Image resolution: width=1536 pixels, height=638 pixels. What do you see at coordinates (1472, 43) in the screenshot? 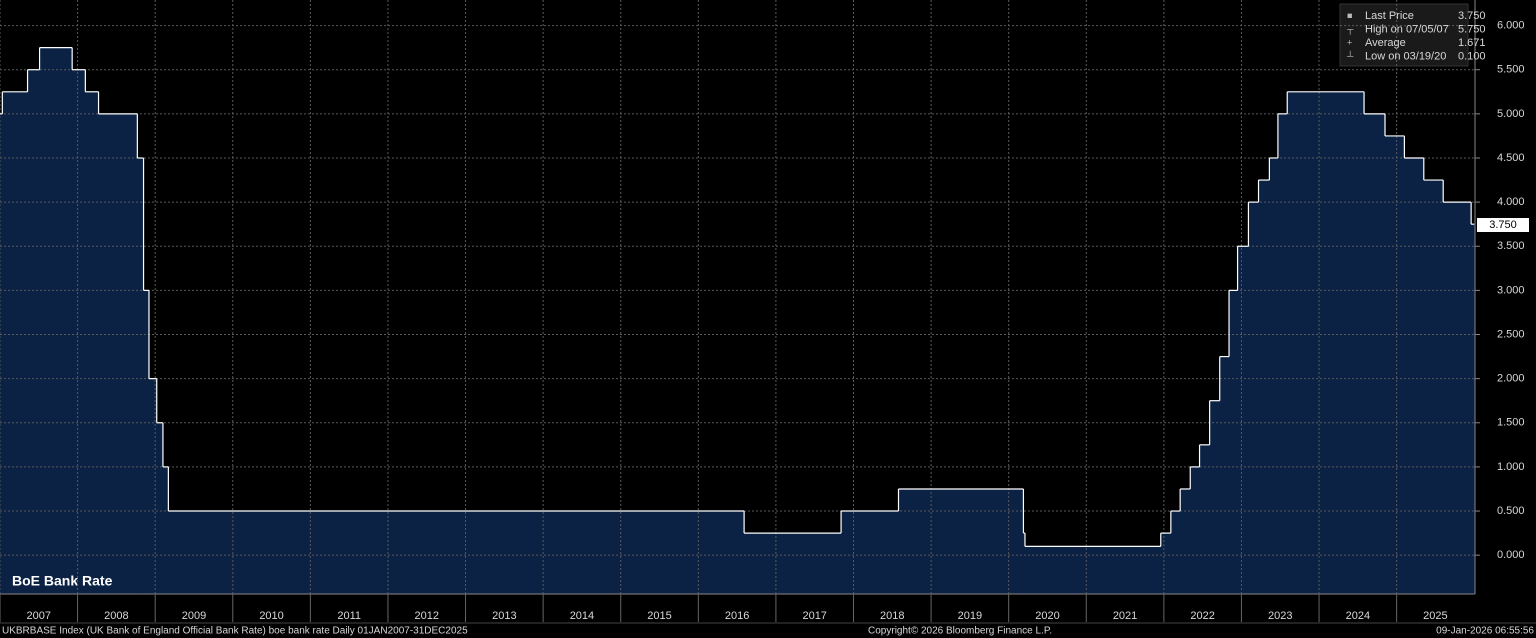
I see `legend-value: 1.671` at bounding box center [1472, 43].